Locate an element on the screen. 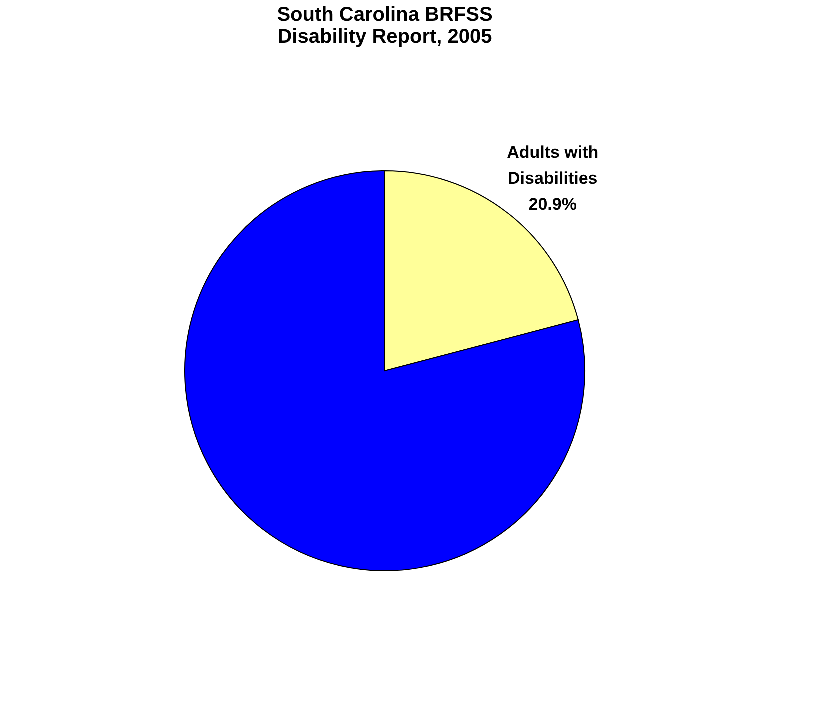  slice-label: Adults with Disabilities is located at coordinates (553, 165).